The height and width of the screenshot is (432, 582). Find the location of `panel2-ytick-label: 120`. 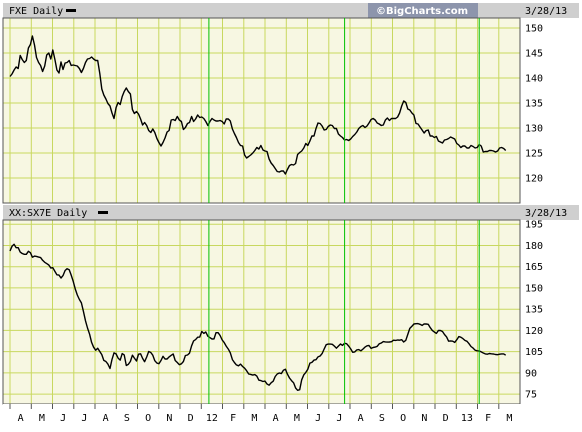

panel2-ytick-label: 120 is located at coordinates (534, 331).